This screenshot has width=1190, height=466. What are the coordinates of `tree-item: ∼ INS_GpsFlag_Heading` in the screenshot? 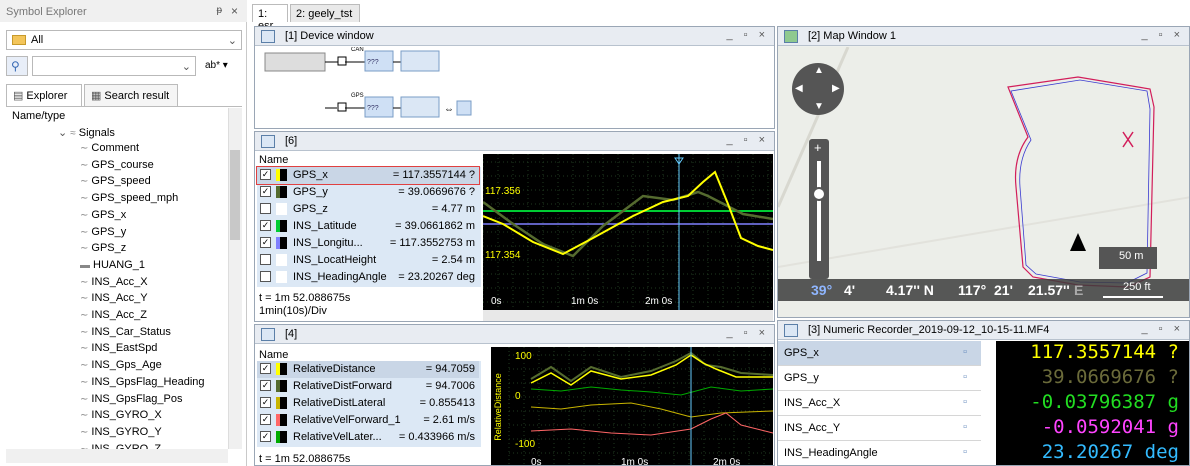 It's located at (142, 384).